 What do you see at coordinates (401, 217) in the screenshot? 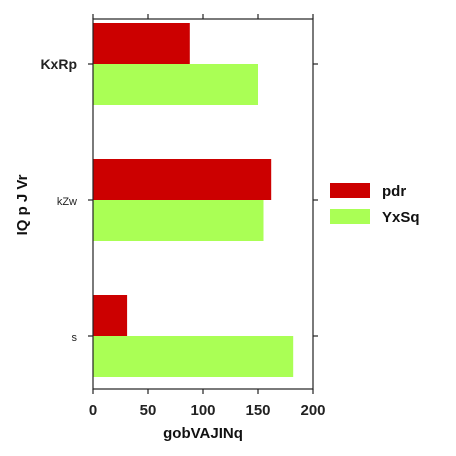
I see `legend-label-YxSq: YxSq` at bounding box center [401, 217].